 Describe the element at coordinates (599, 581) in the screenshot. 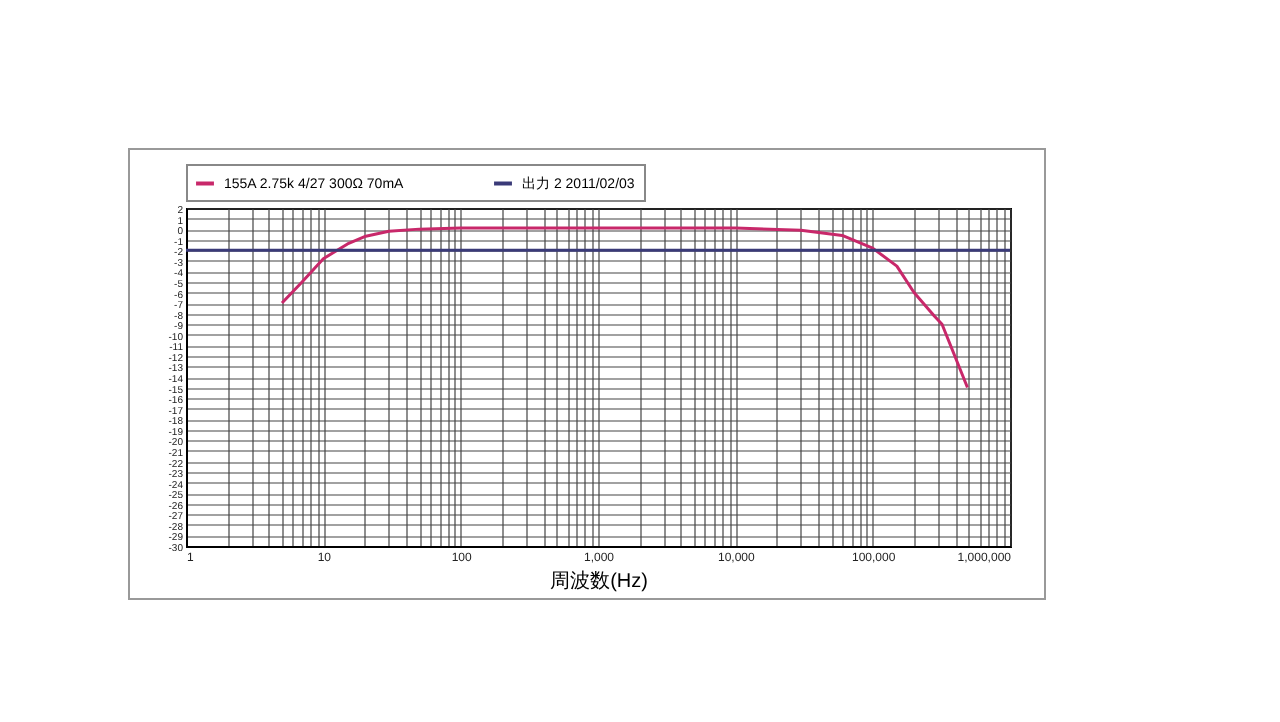

I see `x-axis-title: 周波数(Hz)` at that location.